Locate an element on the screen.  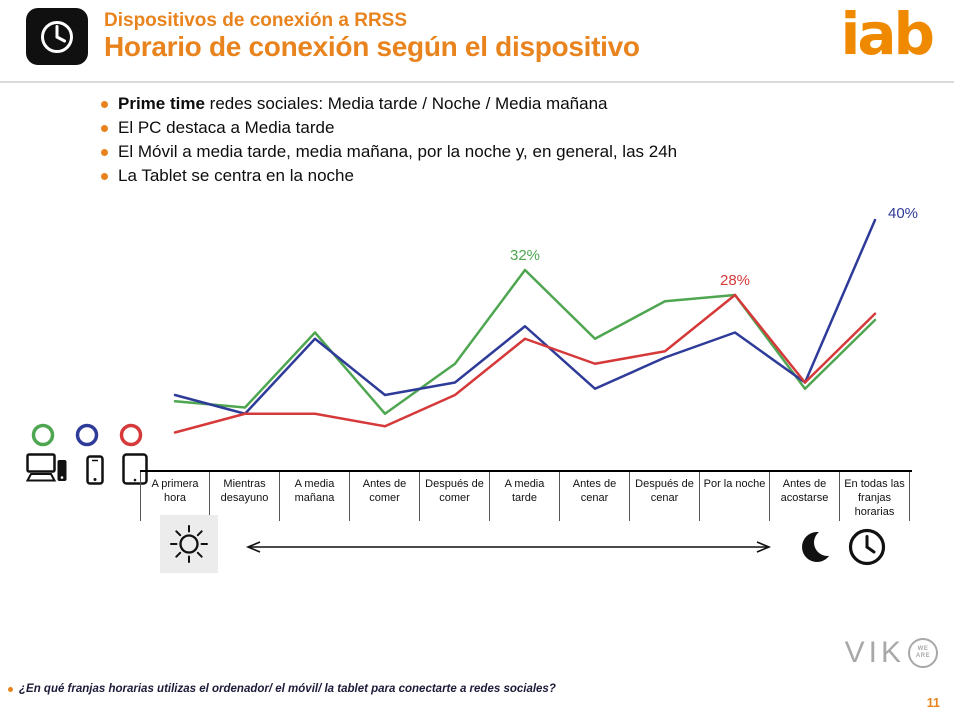
clock-wrap is located at coordinates (867, 547).